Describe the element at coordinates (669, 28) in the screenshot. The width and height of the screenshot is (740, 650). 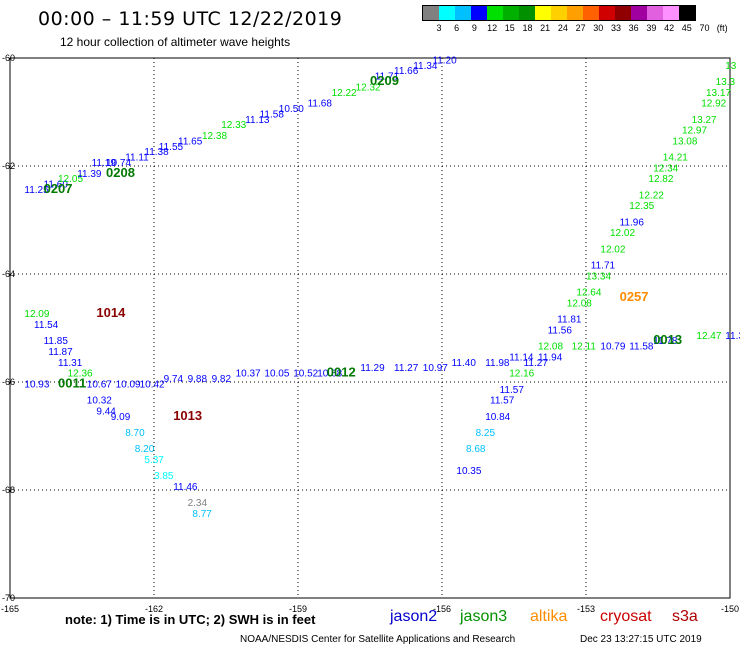
I see `legend-label: 42` at that location.